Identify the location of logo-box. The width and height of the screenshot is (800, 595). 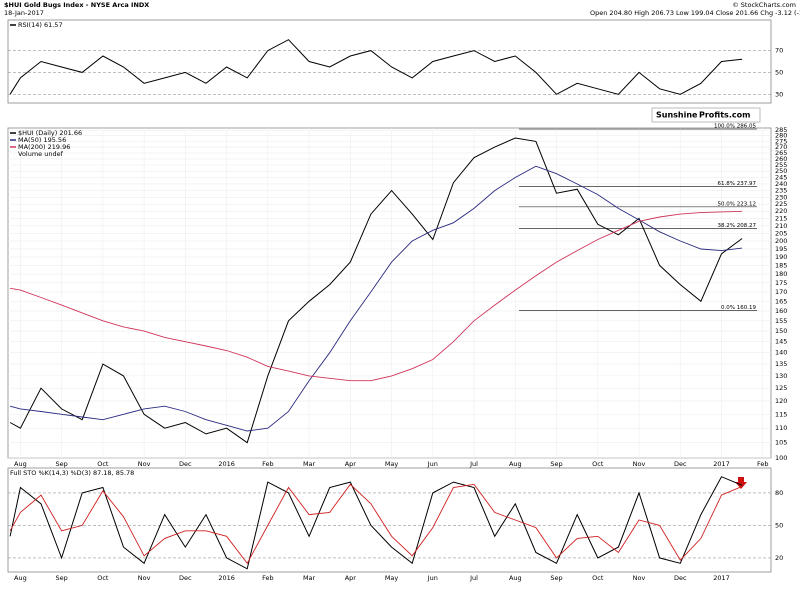
(706, 115).